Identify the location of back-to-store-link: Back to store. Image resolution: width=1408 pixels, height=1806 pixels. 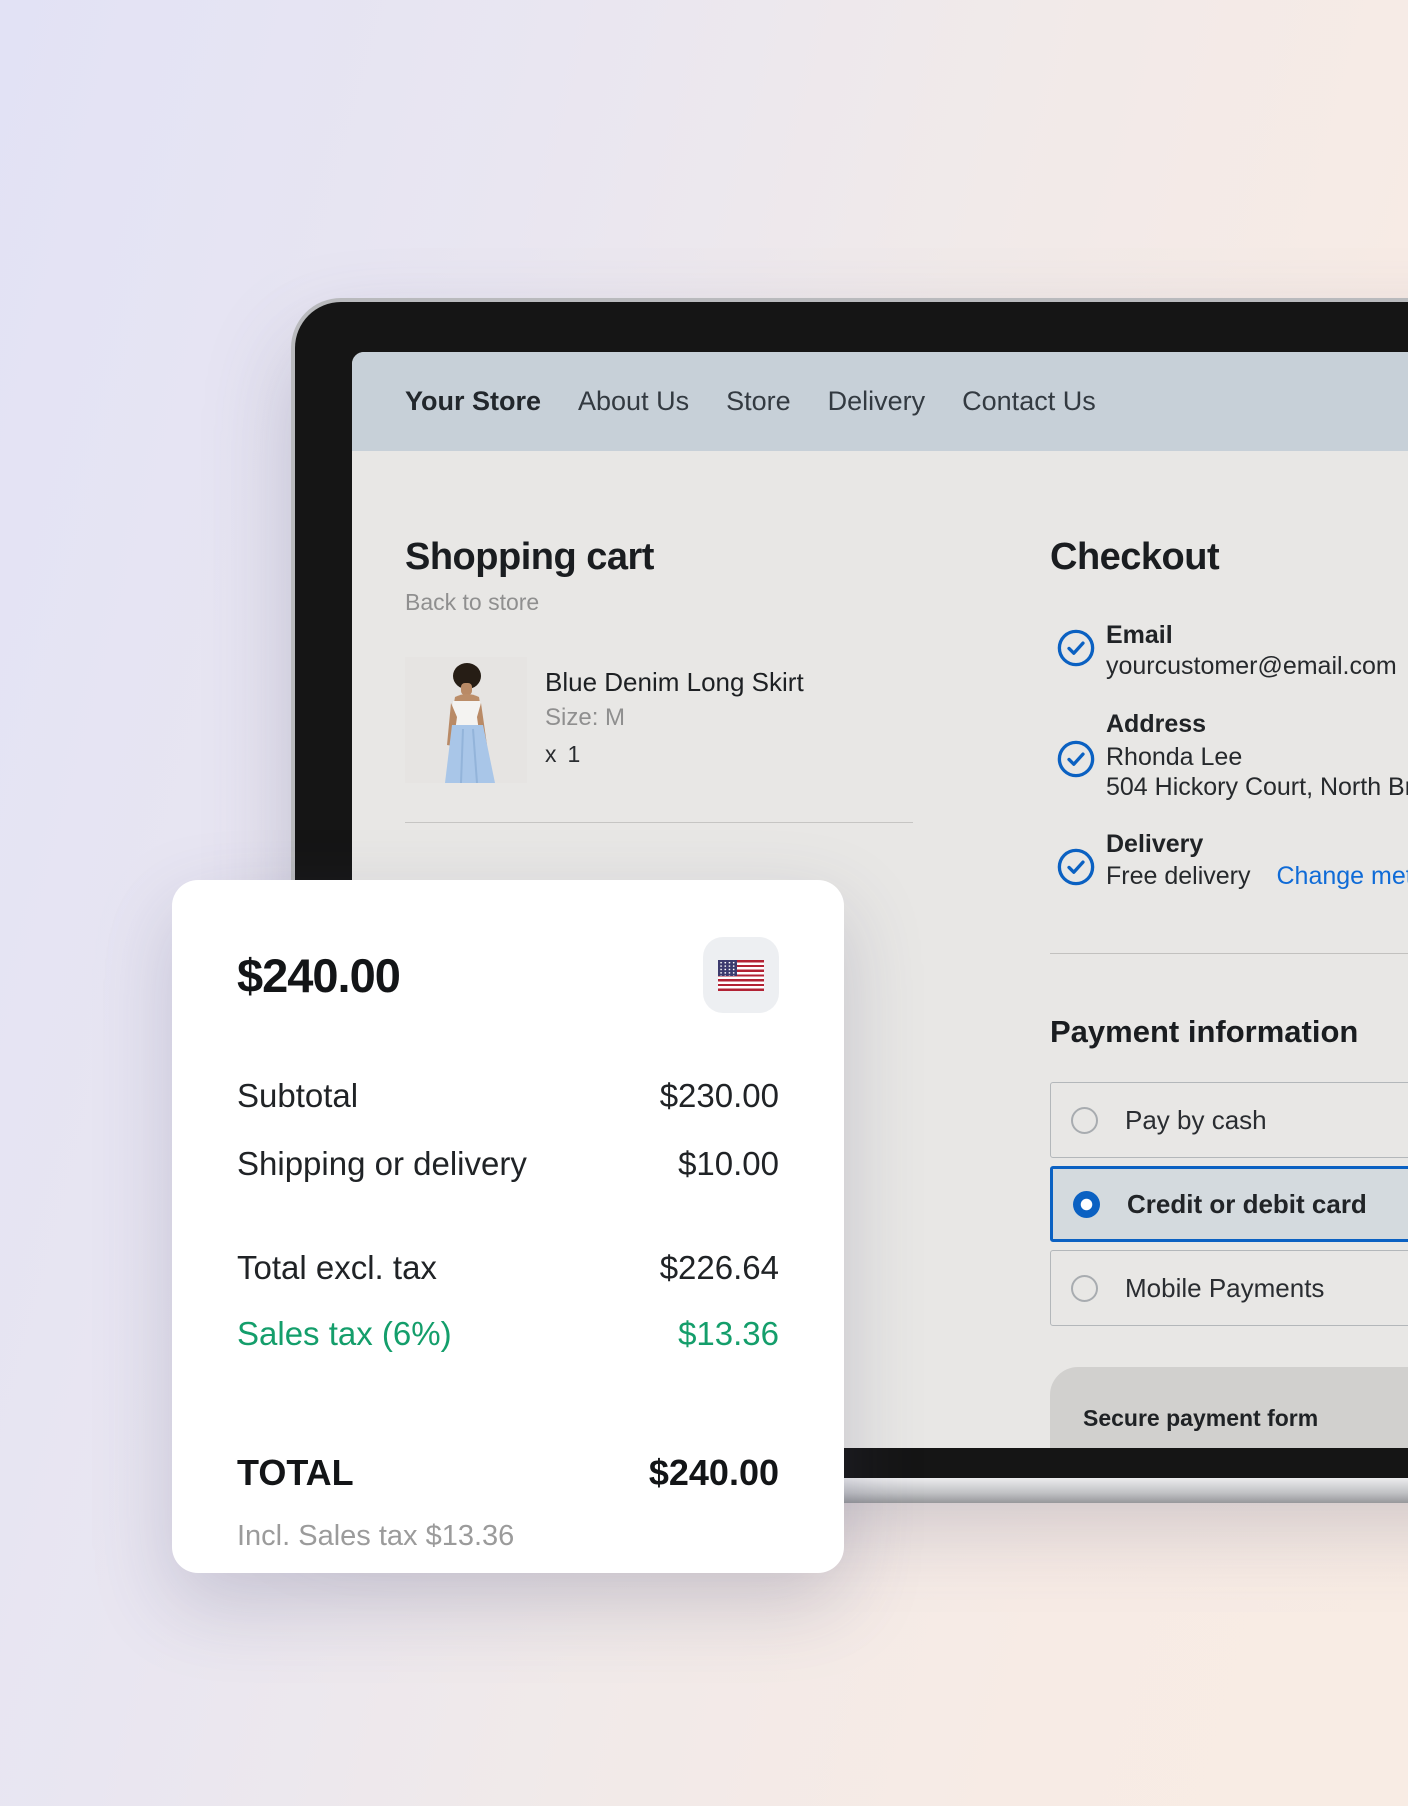
(472, 602).